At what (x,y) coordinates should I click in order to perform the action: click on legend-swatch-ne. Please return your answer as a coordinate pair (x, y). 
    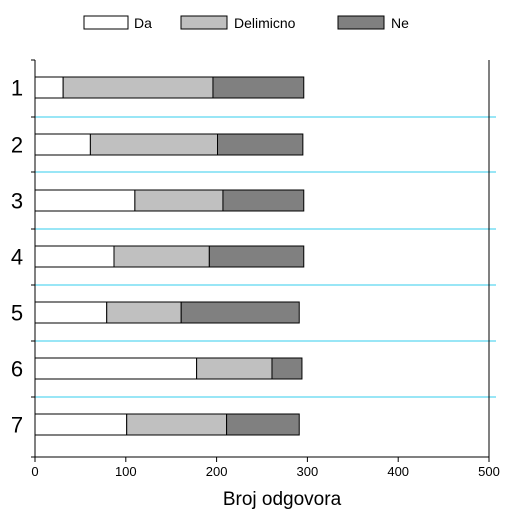
    Looking at the image, I should click on (361, 22).